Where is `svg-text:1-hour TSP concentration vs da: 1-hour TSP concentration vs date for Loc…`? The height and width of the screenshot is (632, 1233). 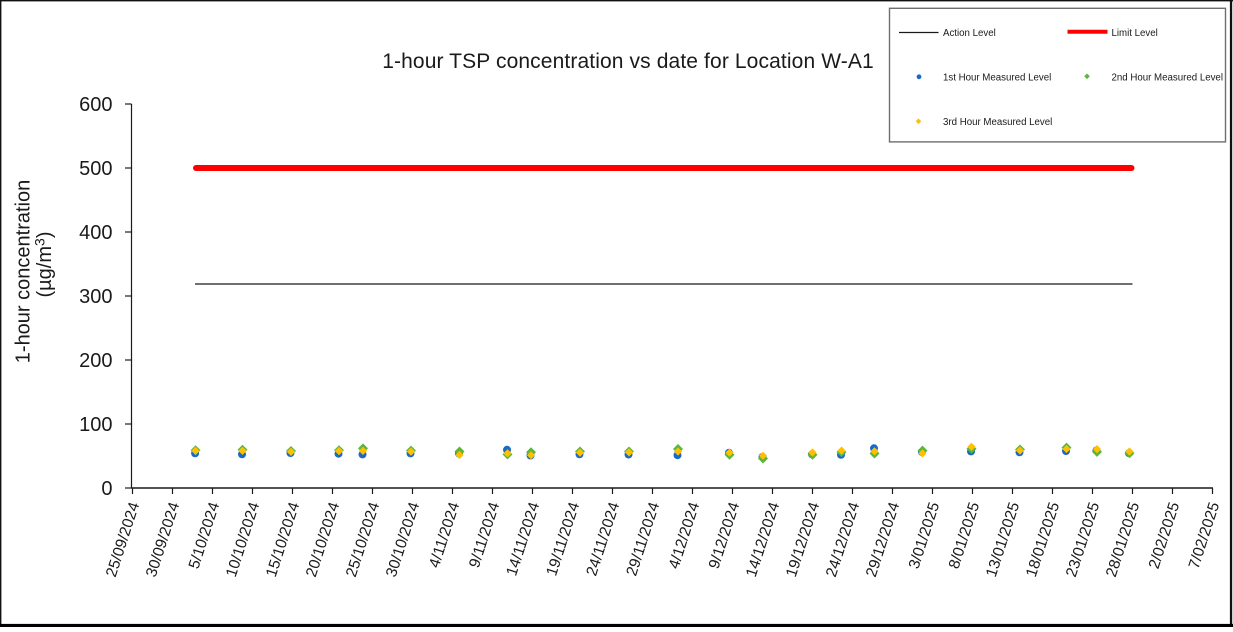 svg-text:1-hour TSP concentration vs da: 1-hour TSP concentration vs date for Loc… is located at coordinates (628, 61).